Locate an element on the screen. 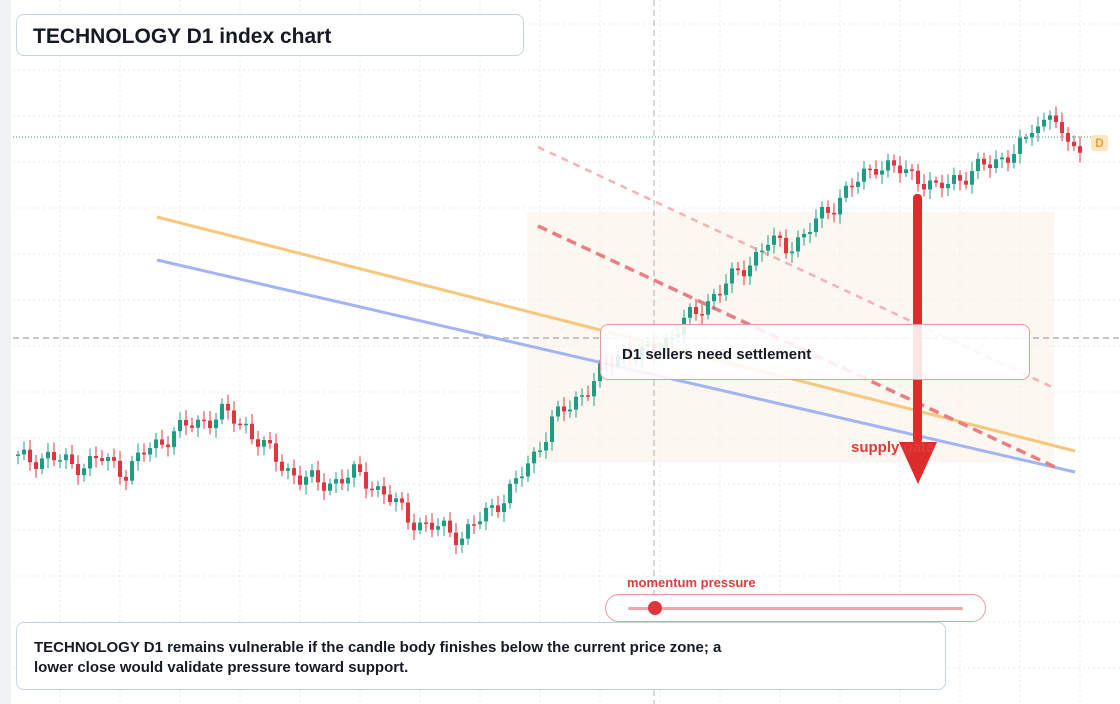  down-arrow-shaft is located at coordinates (917, 319).